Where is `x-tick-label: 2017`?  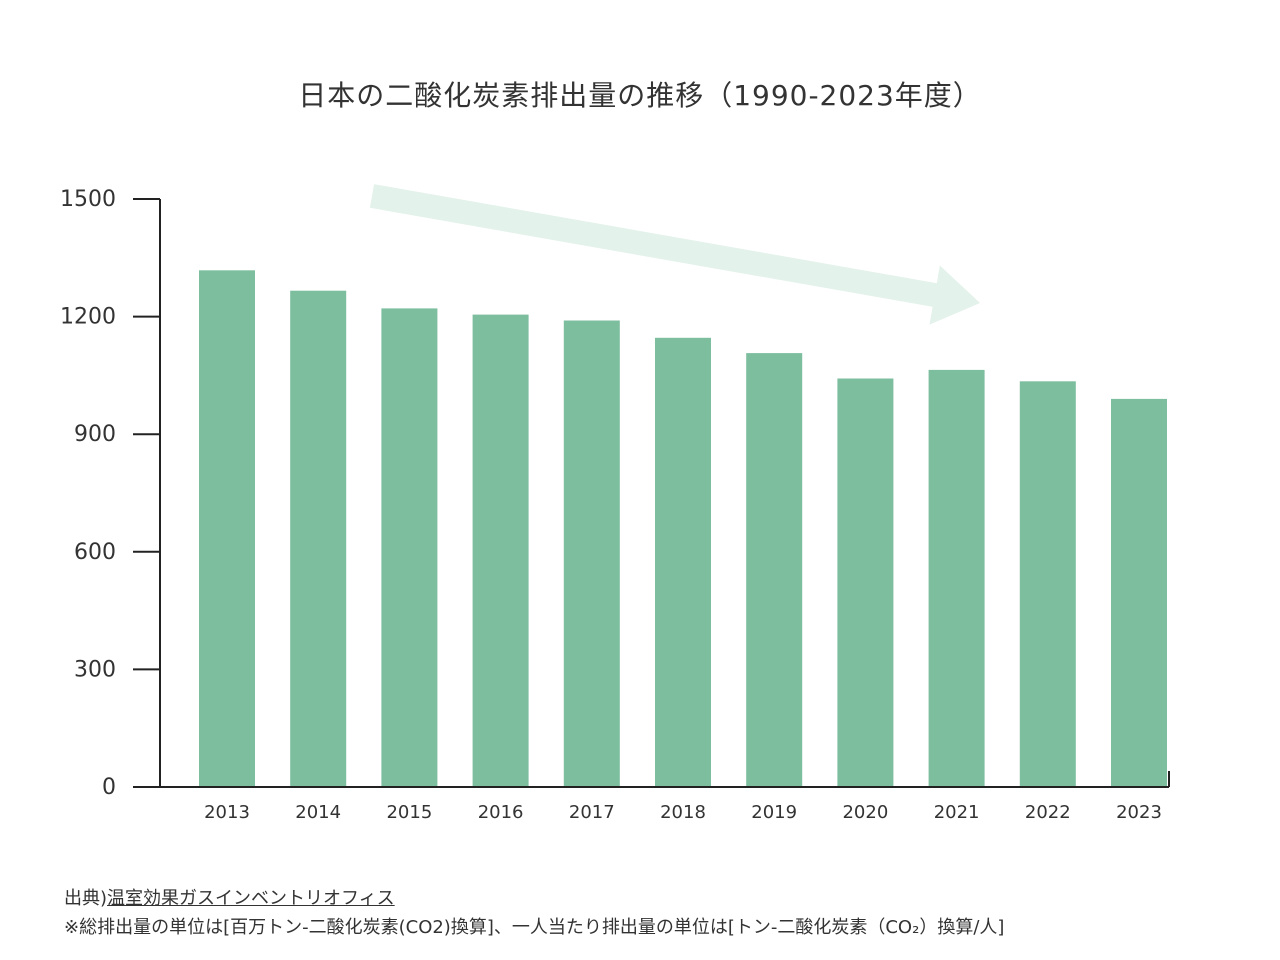 x-tick-label: 2017 is located at coordinates (592, 812).